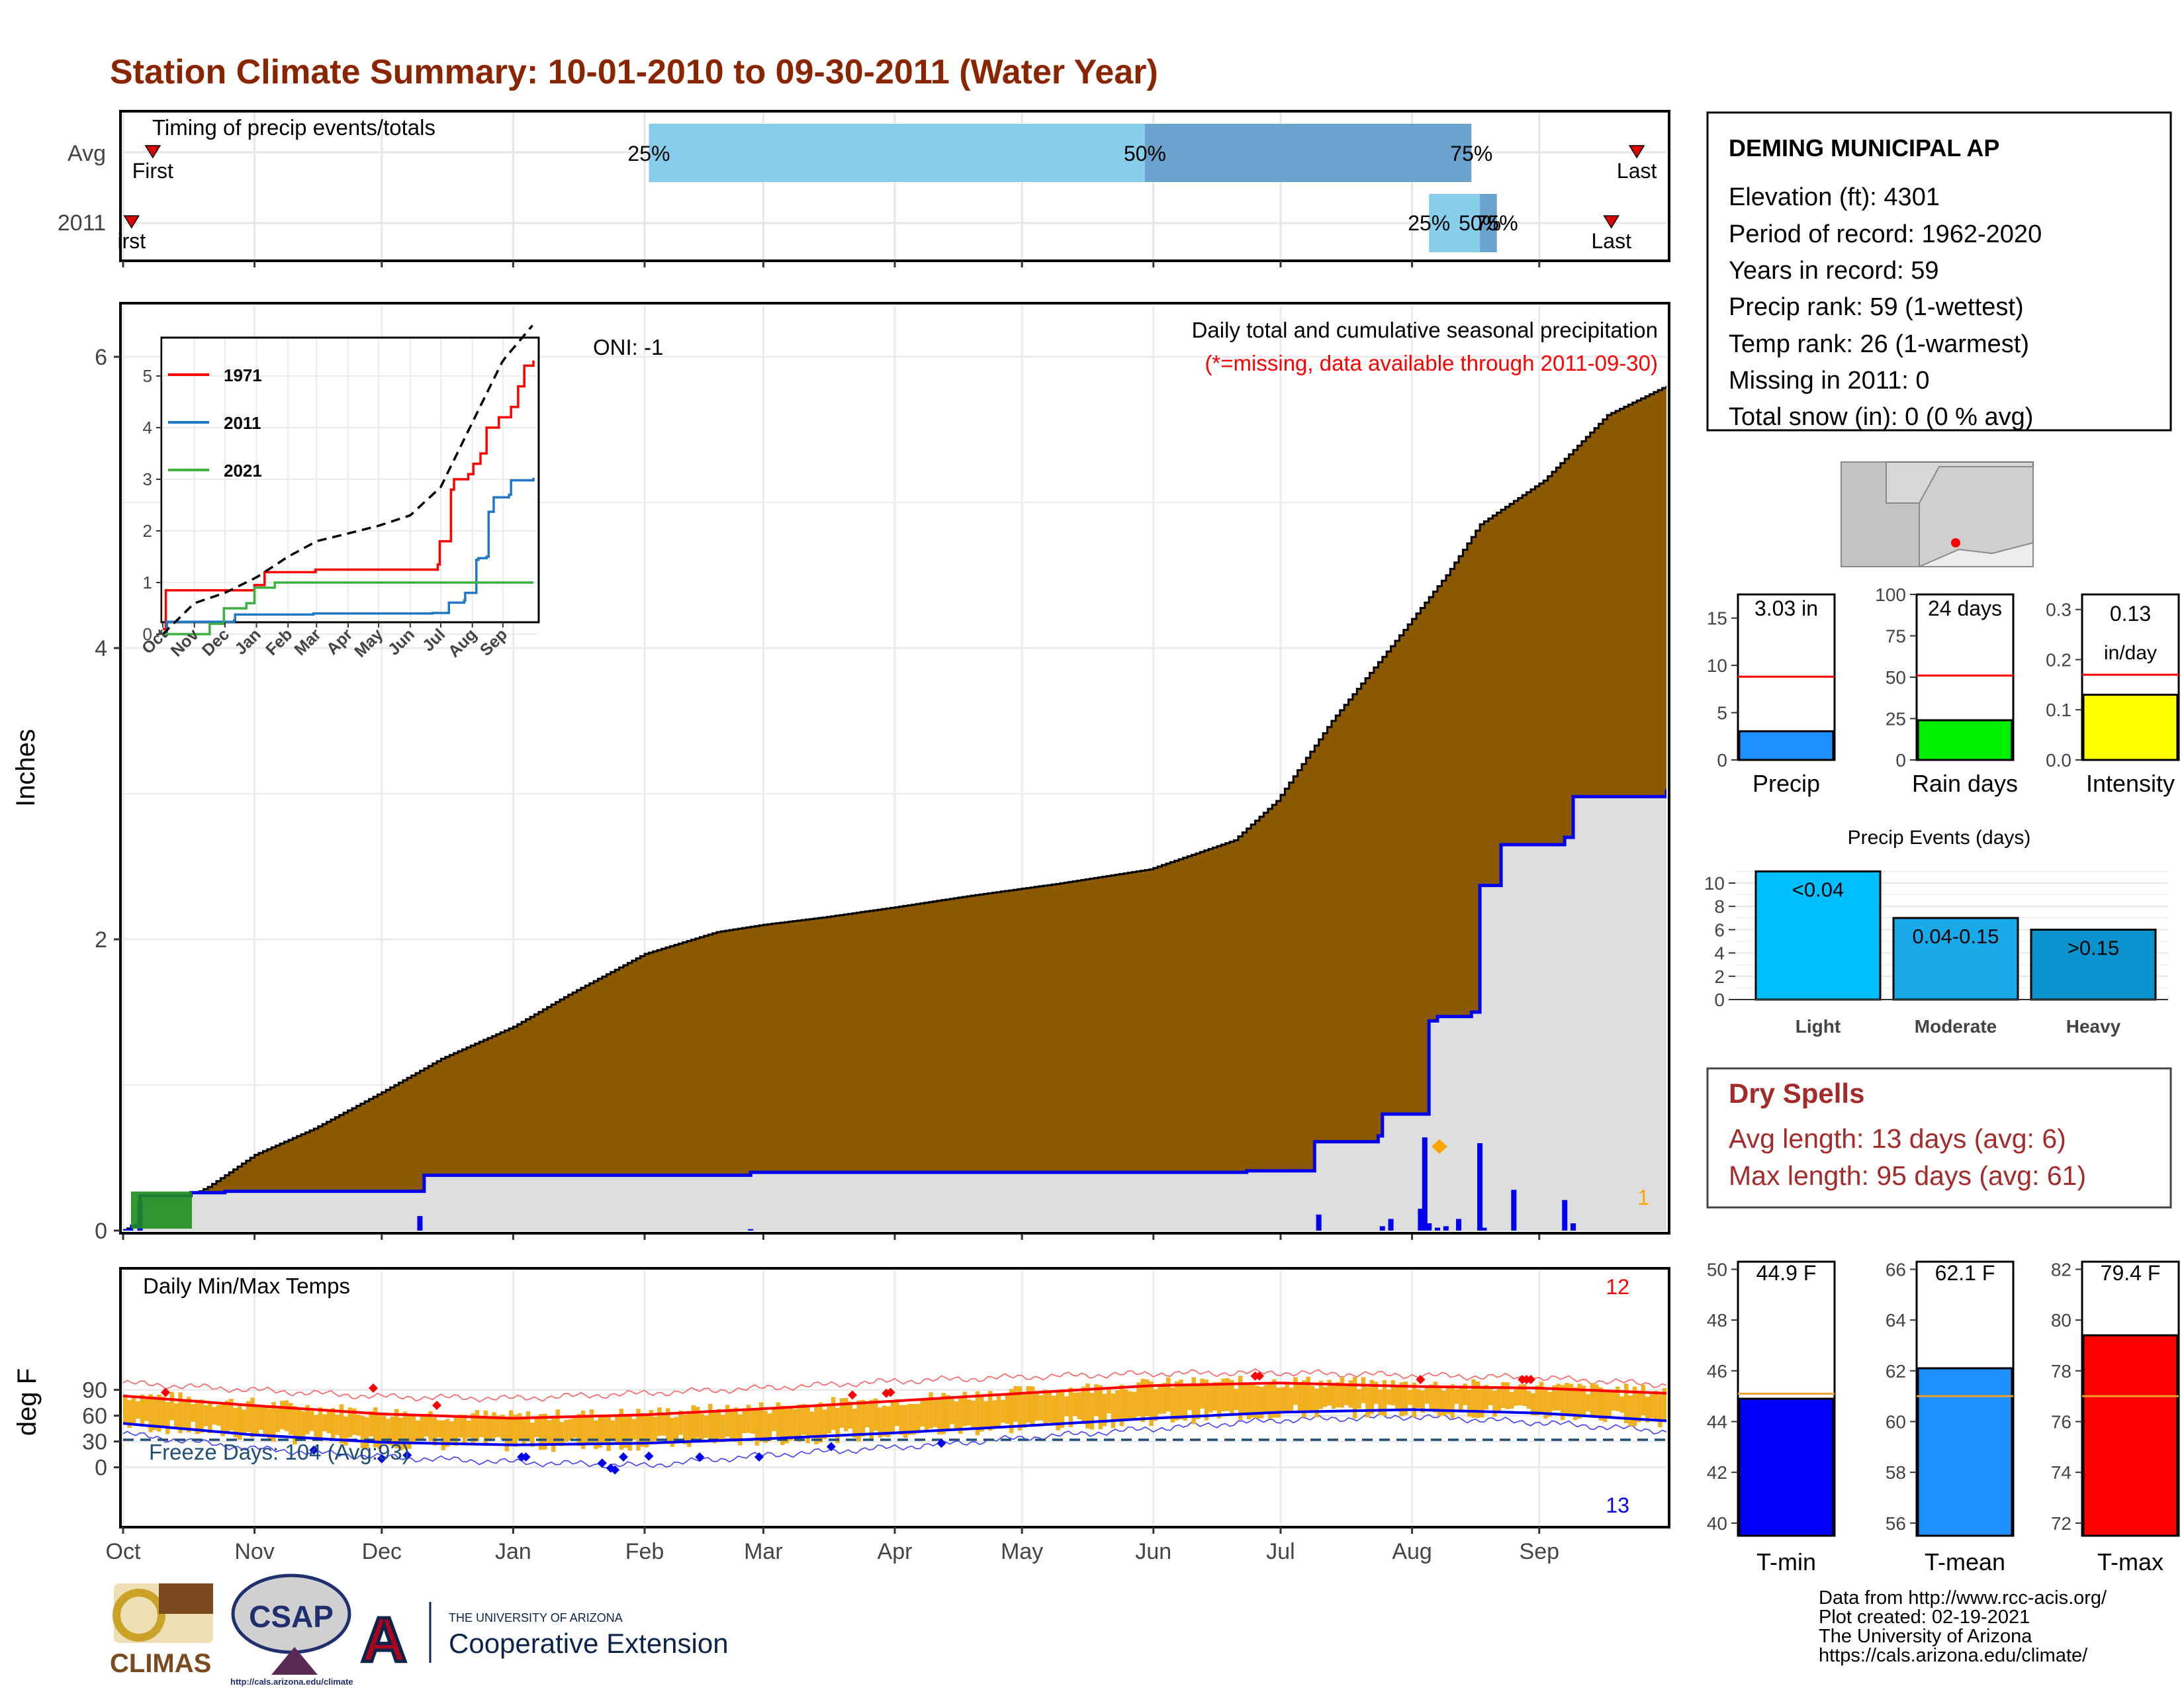  Describe the element at coordinates (1963, 1598) in the screenshot. I see `credit-data-source: Data from http://www.rcc-acis.org/` at that location.